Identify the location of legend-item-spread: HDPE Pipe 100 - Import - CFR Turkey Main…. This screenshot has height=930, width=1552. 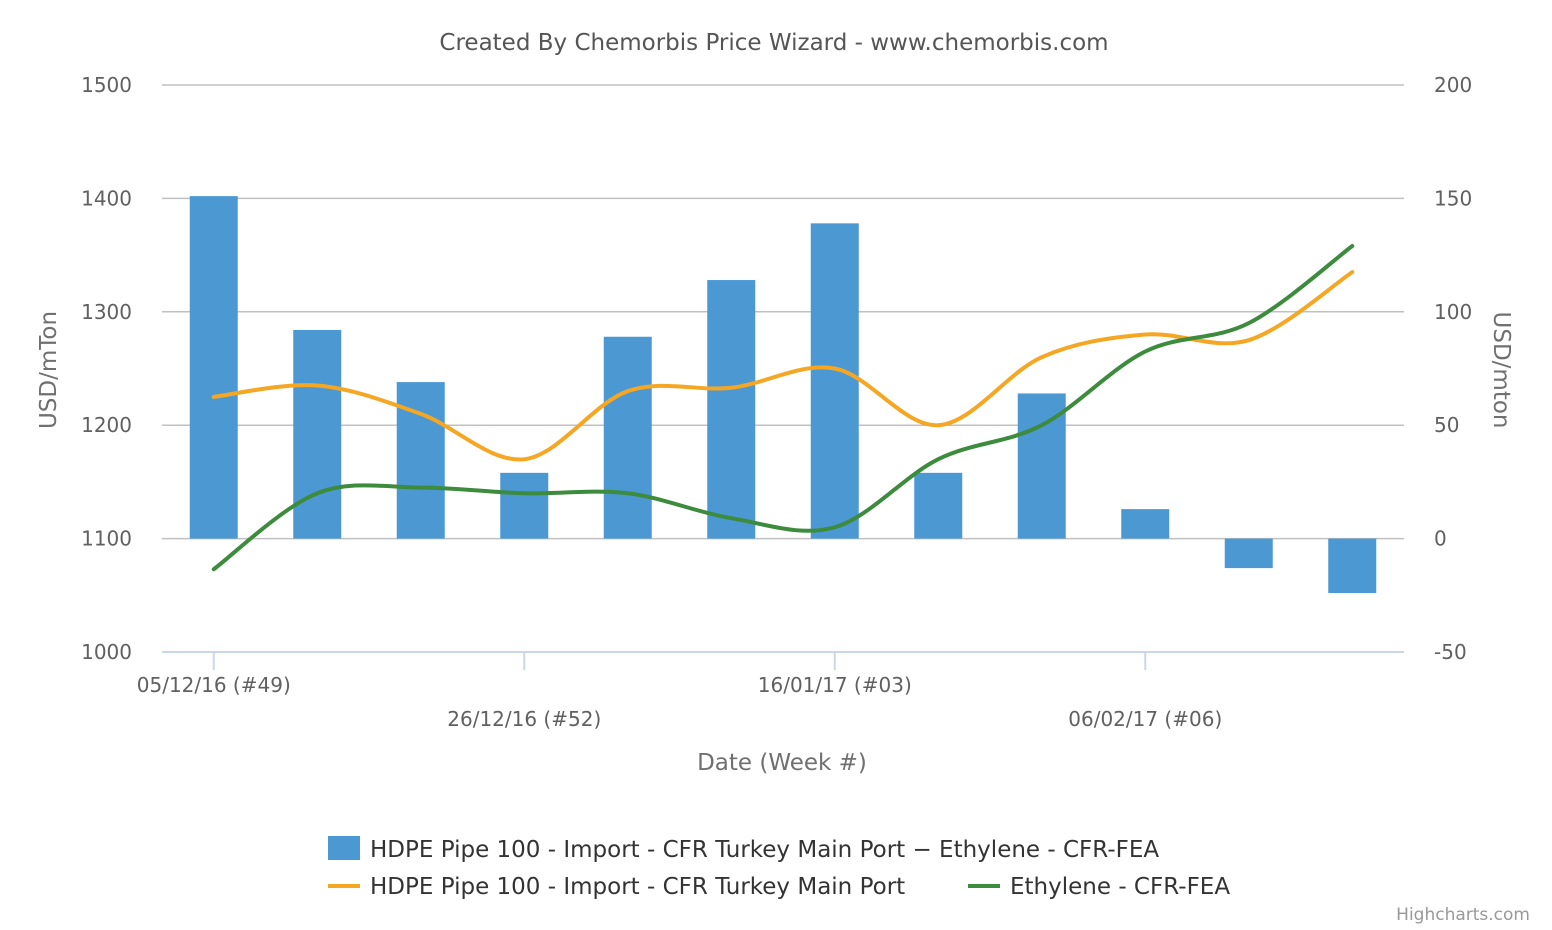
(743, 849).